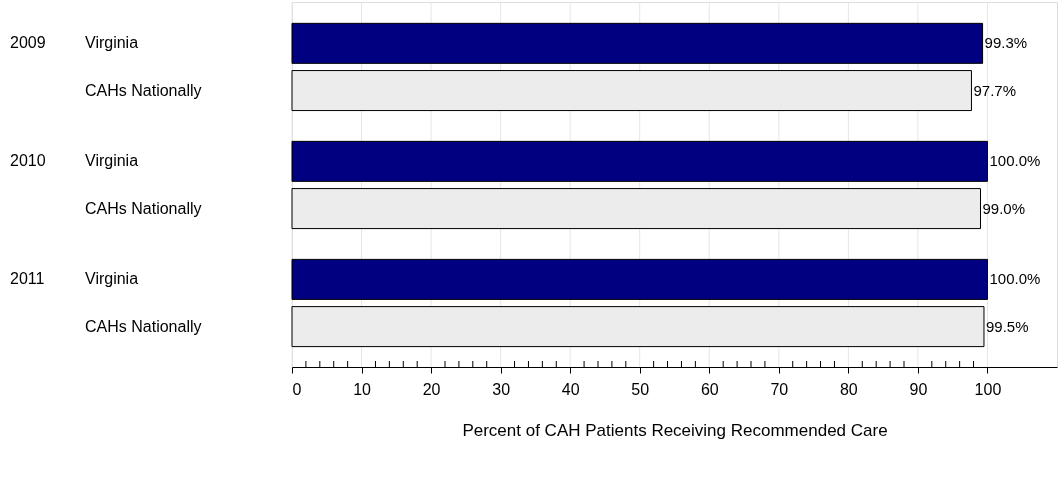 This screenshot has height=480, width=1061. Describe the element at coordinates (1007, 326) in the screenshot. I see `data-label: 99.5%` at that location.